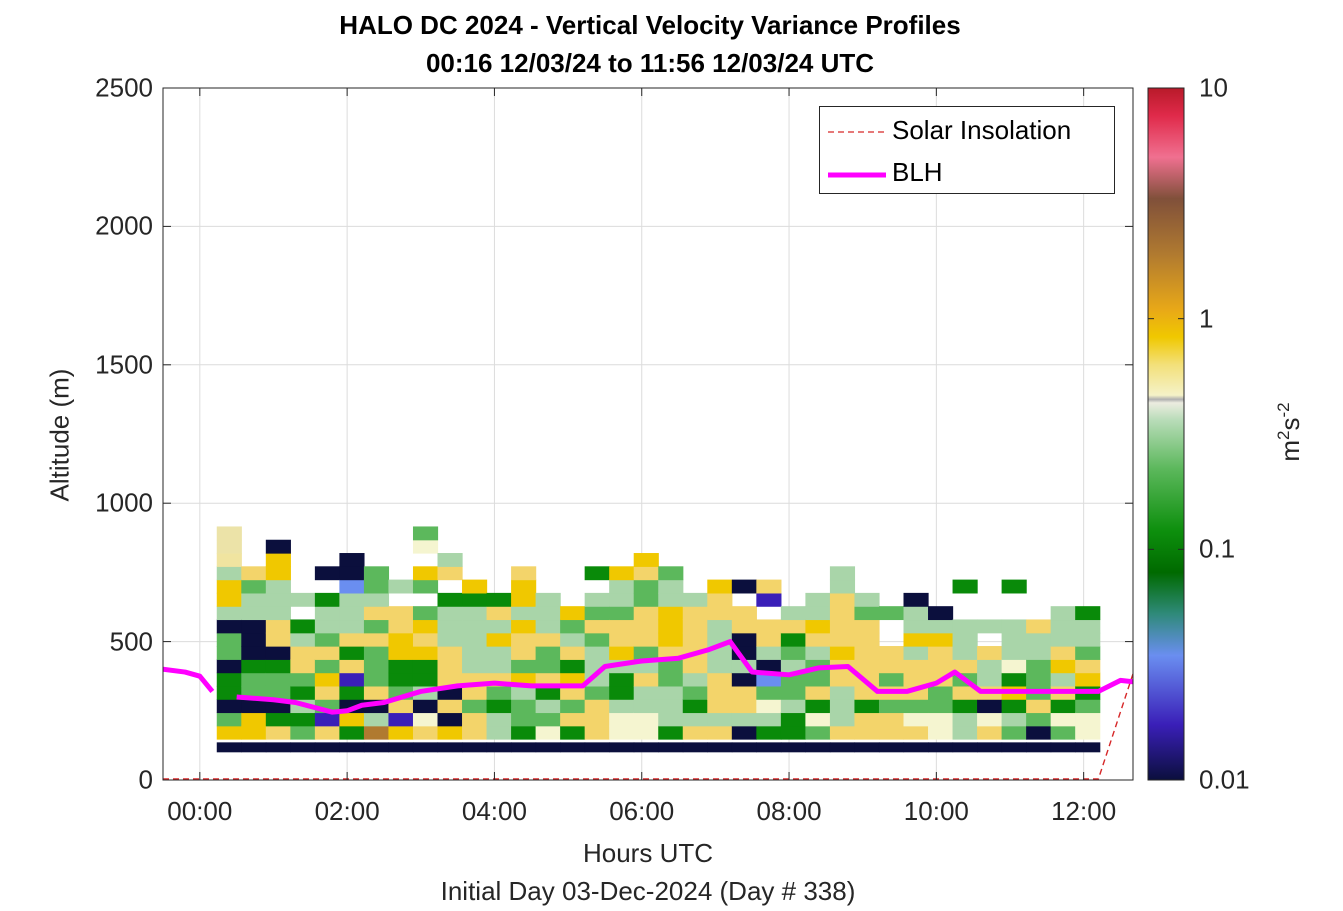 The image size is (1343, 911). What do you see at coordinates (650, 63) in the screenshot?
I see `chart-subtitle: 00:16 12/03/24 to 11:56 12/03/24 UTC` at bounding box center [650, 63].